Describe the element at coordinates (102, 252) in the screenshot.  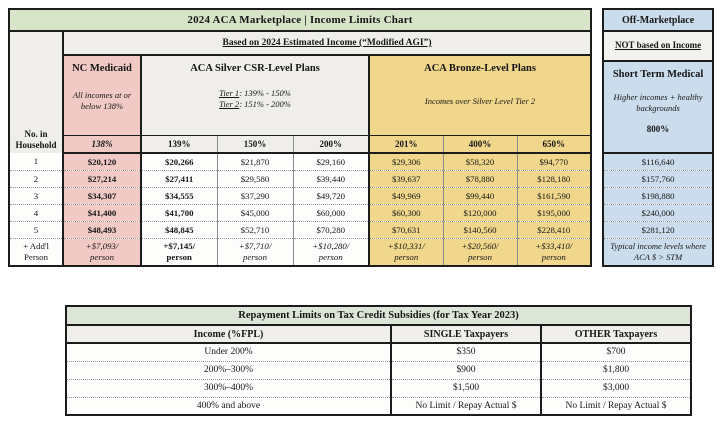
I see `income-cell: +$7,093/ person` at that location.